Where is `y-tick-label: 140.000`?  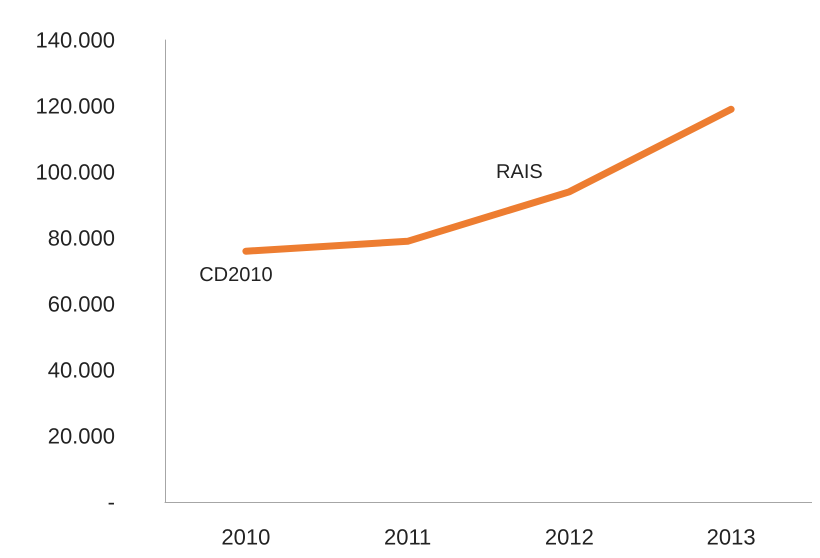 y-tick-label: 140.000 is located at coordinates (75, 40).